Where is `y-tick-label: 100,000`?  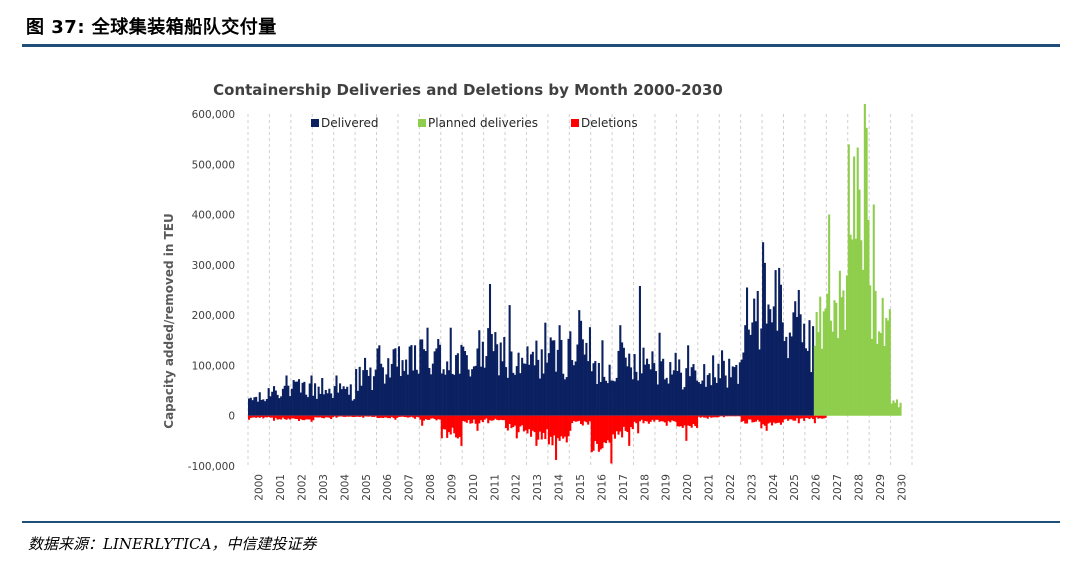
y-tick-label: 100,000 is located at coordinates (213, 366).